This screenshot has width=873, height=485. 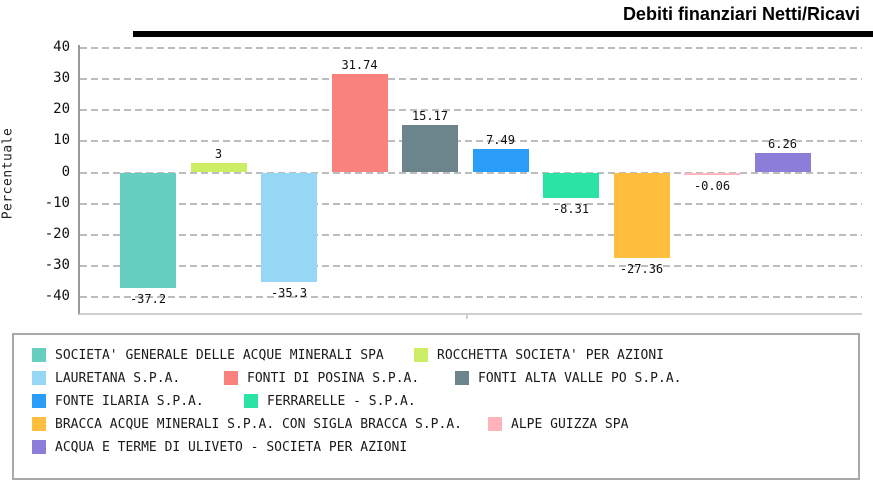 I want to click on legend-item: FONTE ILARIA S.P.A., so click(x=118, y=401).